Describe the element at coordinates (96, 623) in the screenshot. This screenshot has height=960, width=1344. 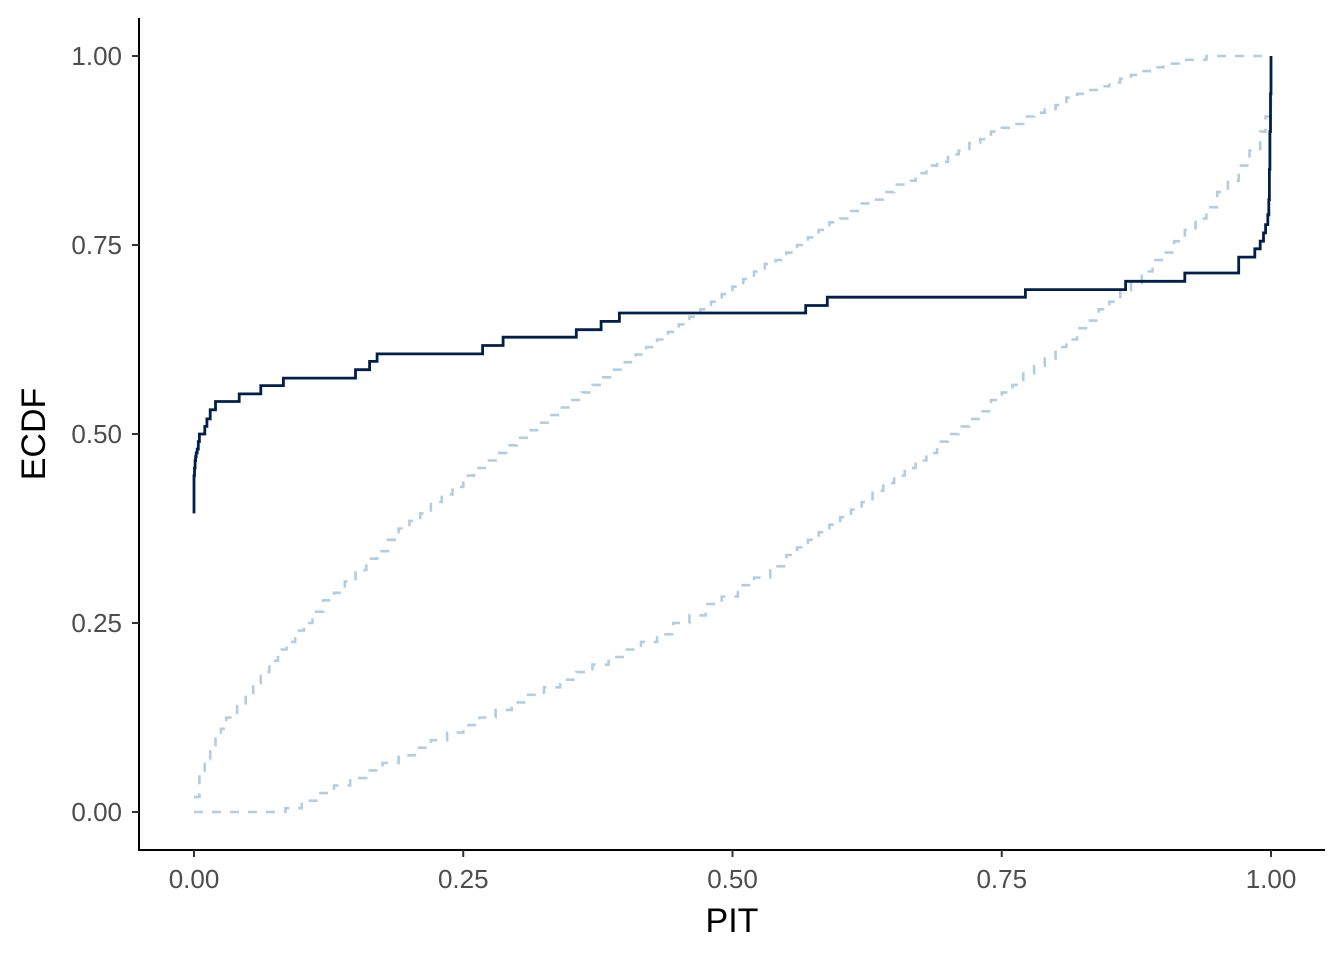
I see `y-tick-label: 0.25` at that location.